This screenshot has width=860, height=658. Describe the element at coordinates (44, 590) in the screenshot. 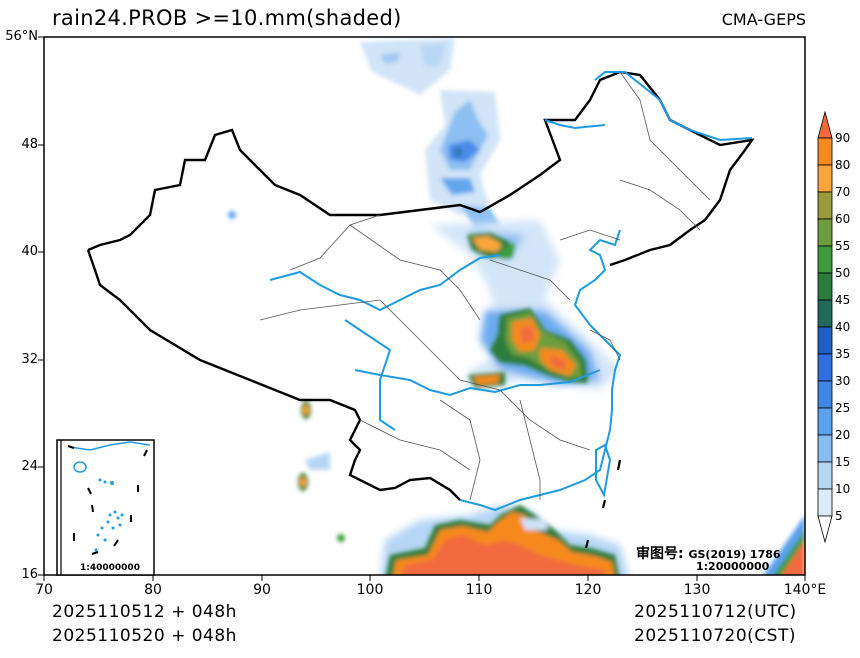

I see `x-tick-70: 70` at that location.